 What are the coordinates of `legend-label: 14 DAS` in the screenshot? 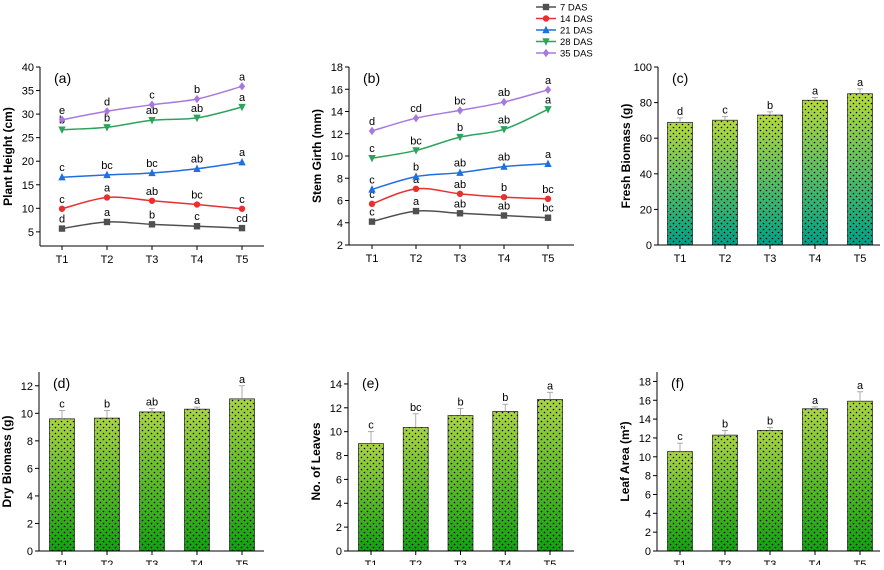 It's located at (576, 19).